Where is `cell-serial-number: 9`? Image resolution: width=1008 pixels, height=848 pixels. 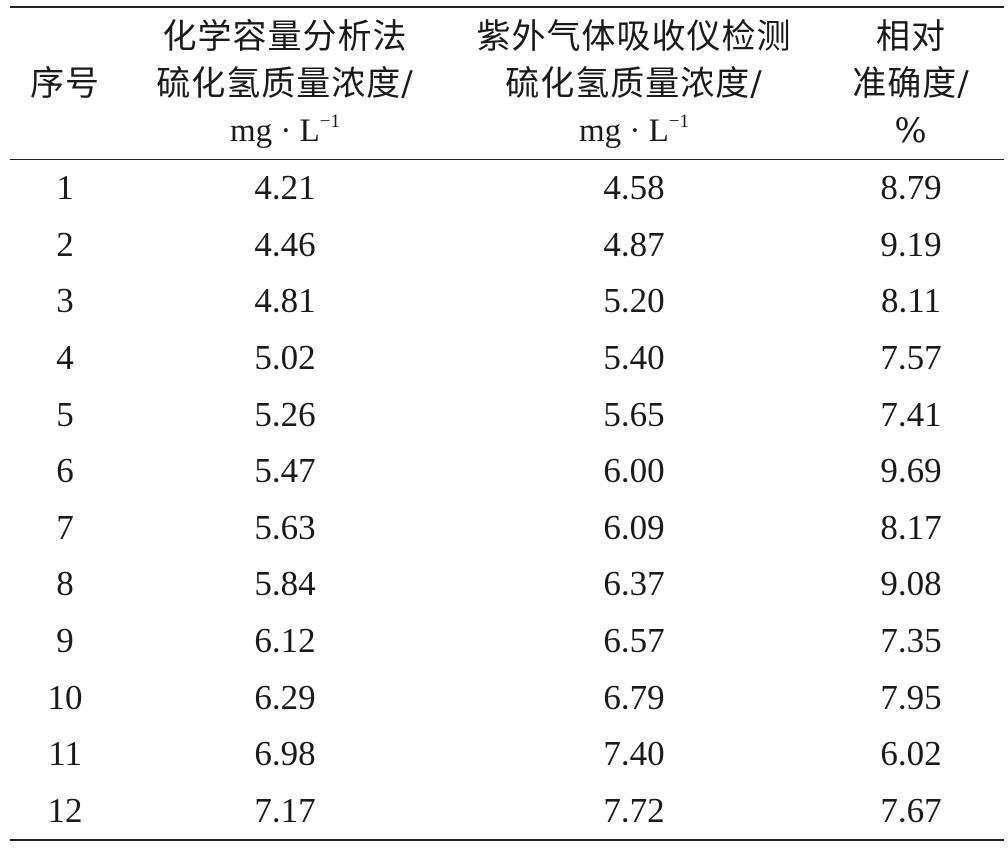
cell-serial-number: 9 is located at coordinates (65, 641).